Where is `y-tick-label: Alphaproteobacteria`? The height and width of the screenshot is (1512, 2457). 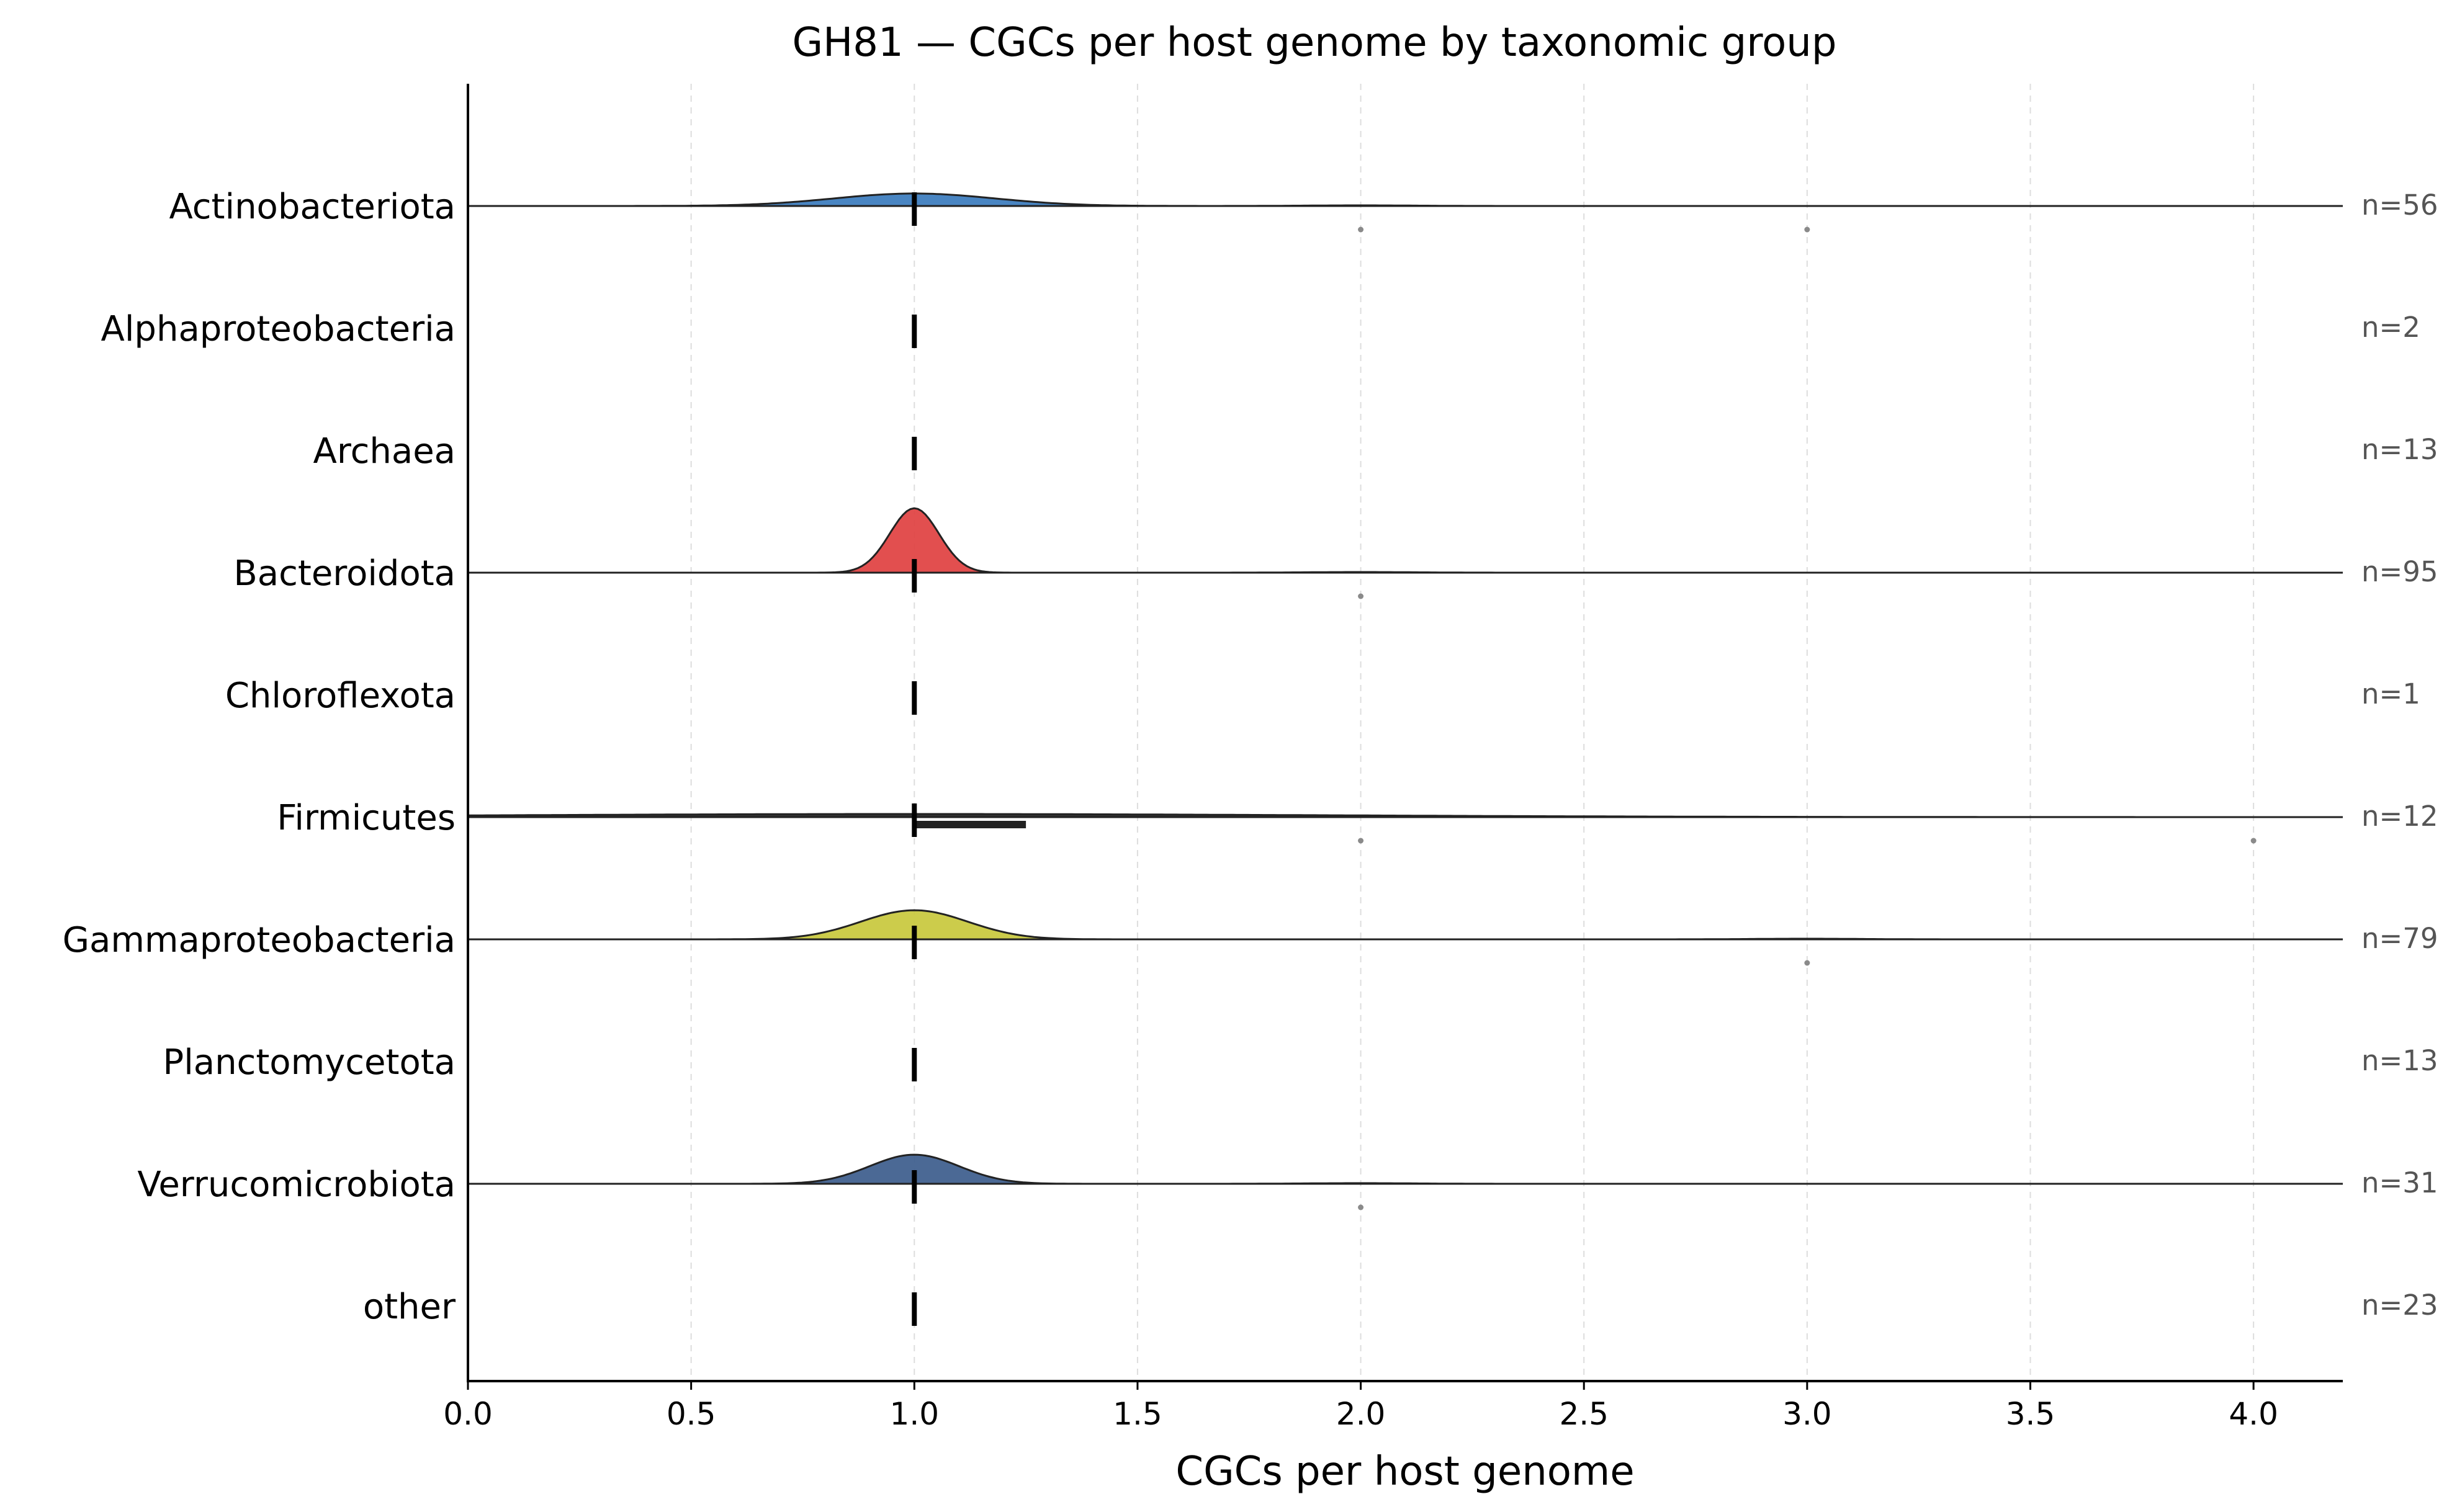
y-tick-label: Alphaproteobacteria is located at coordinates (278, 329).